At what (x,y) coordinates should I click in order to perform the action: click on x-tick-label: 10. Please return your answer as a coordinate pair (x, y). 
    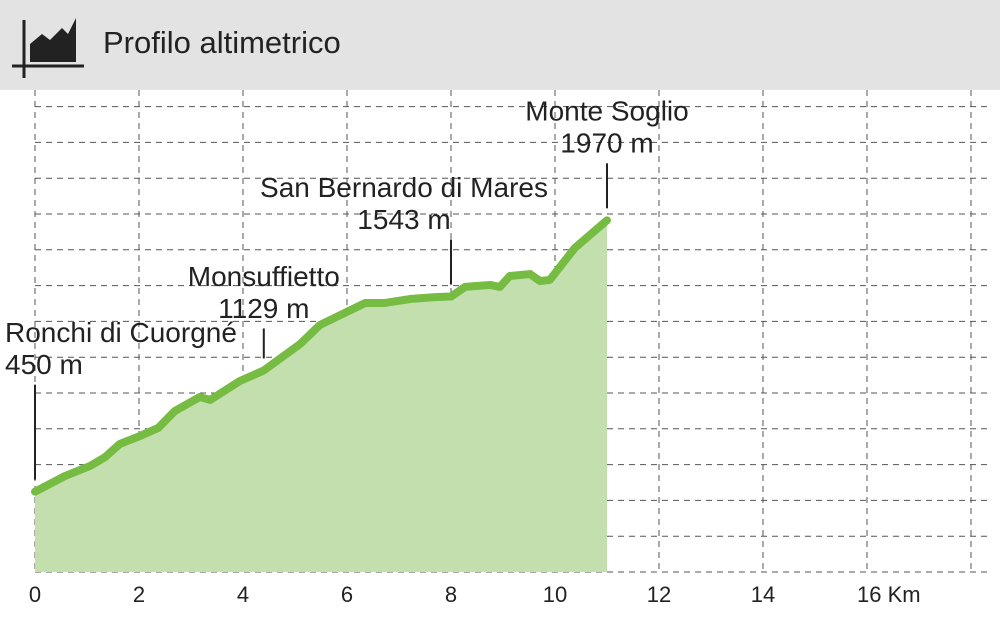
    Looking at the image, I should click on (555, 594).